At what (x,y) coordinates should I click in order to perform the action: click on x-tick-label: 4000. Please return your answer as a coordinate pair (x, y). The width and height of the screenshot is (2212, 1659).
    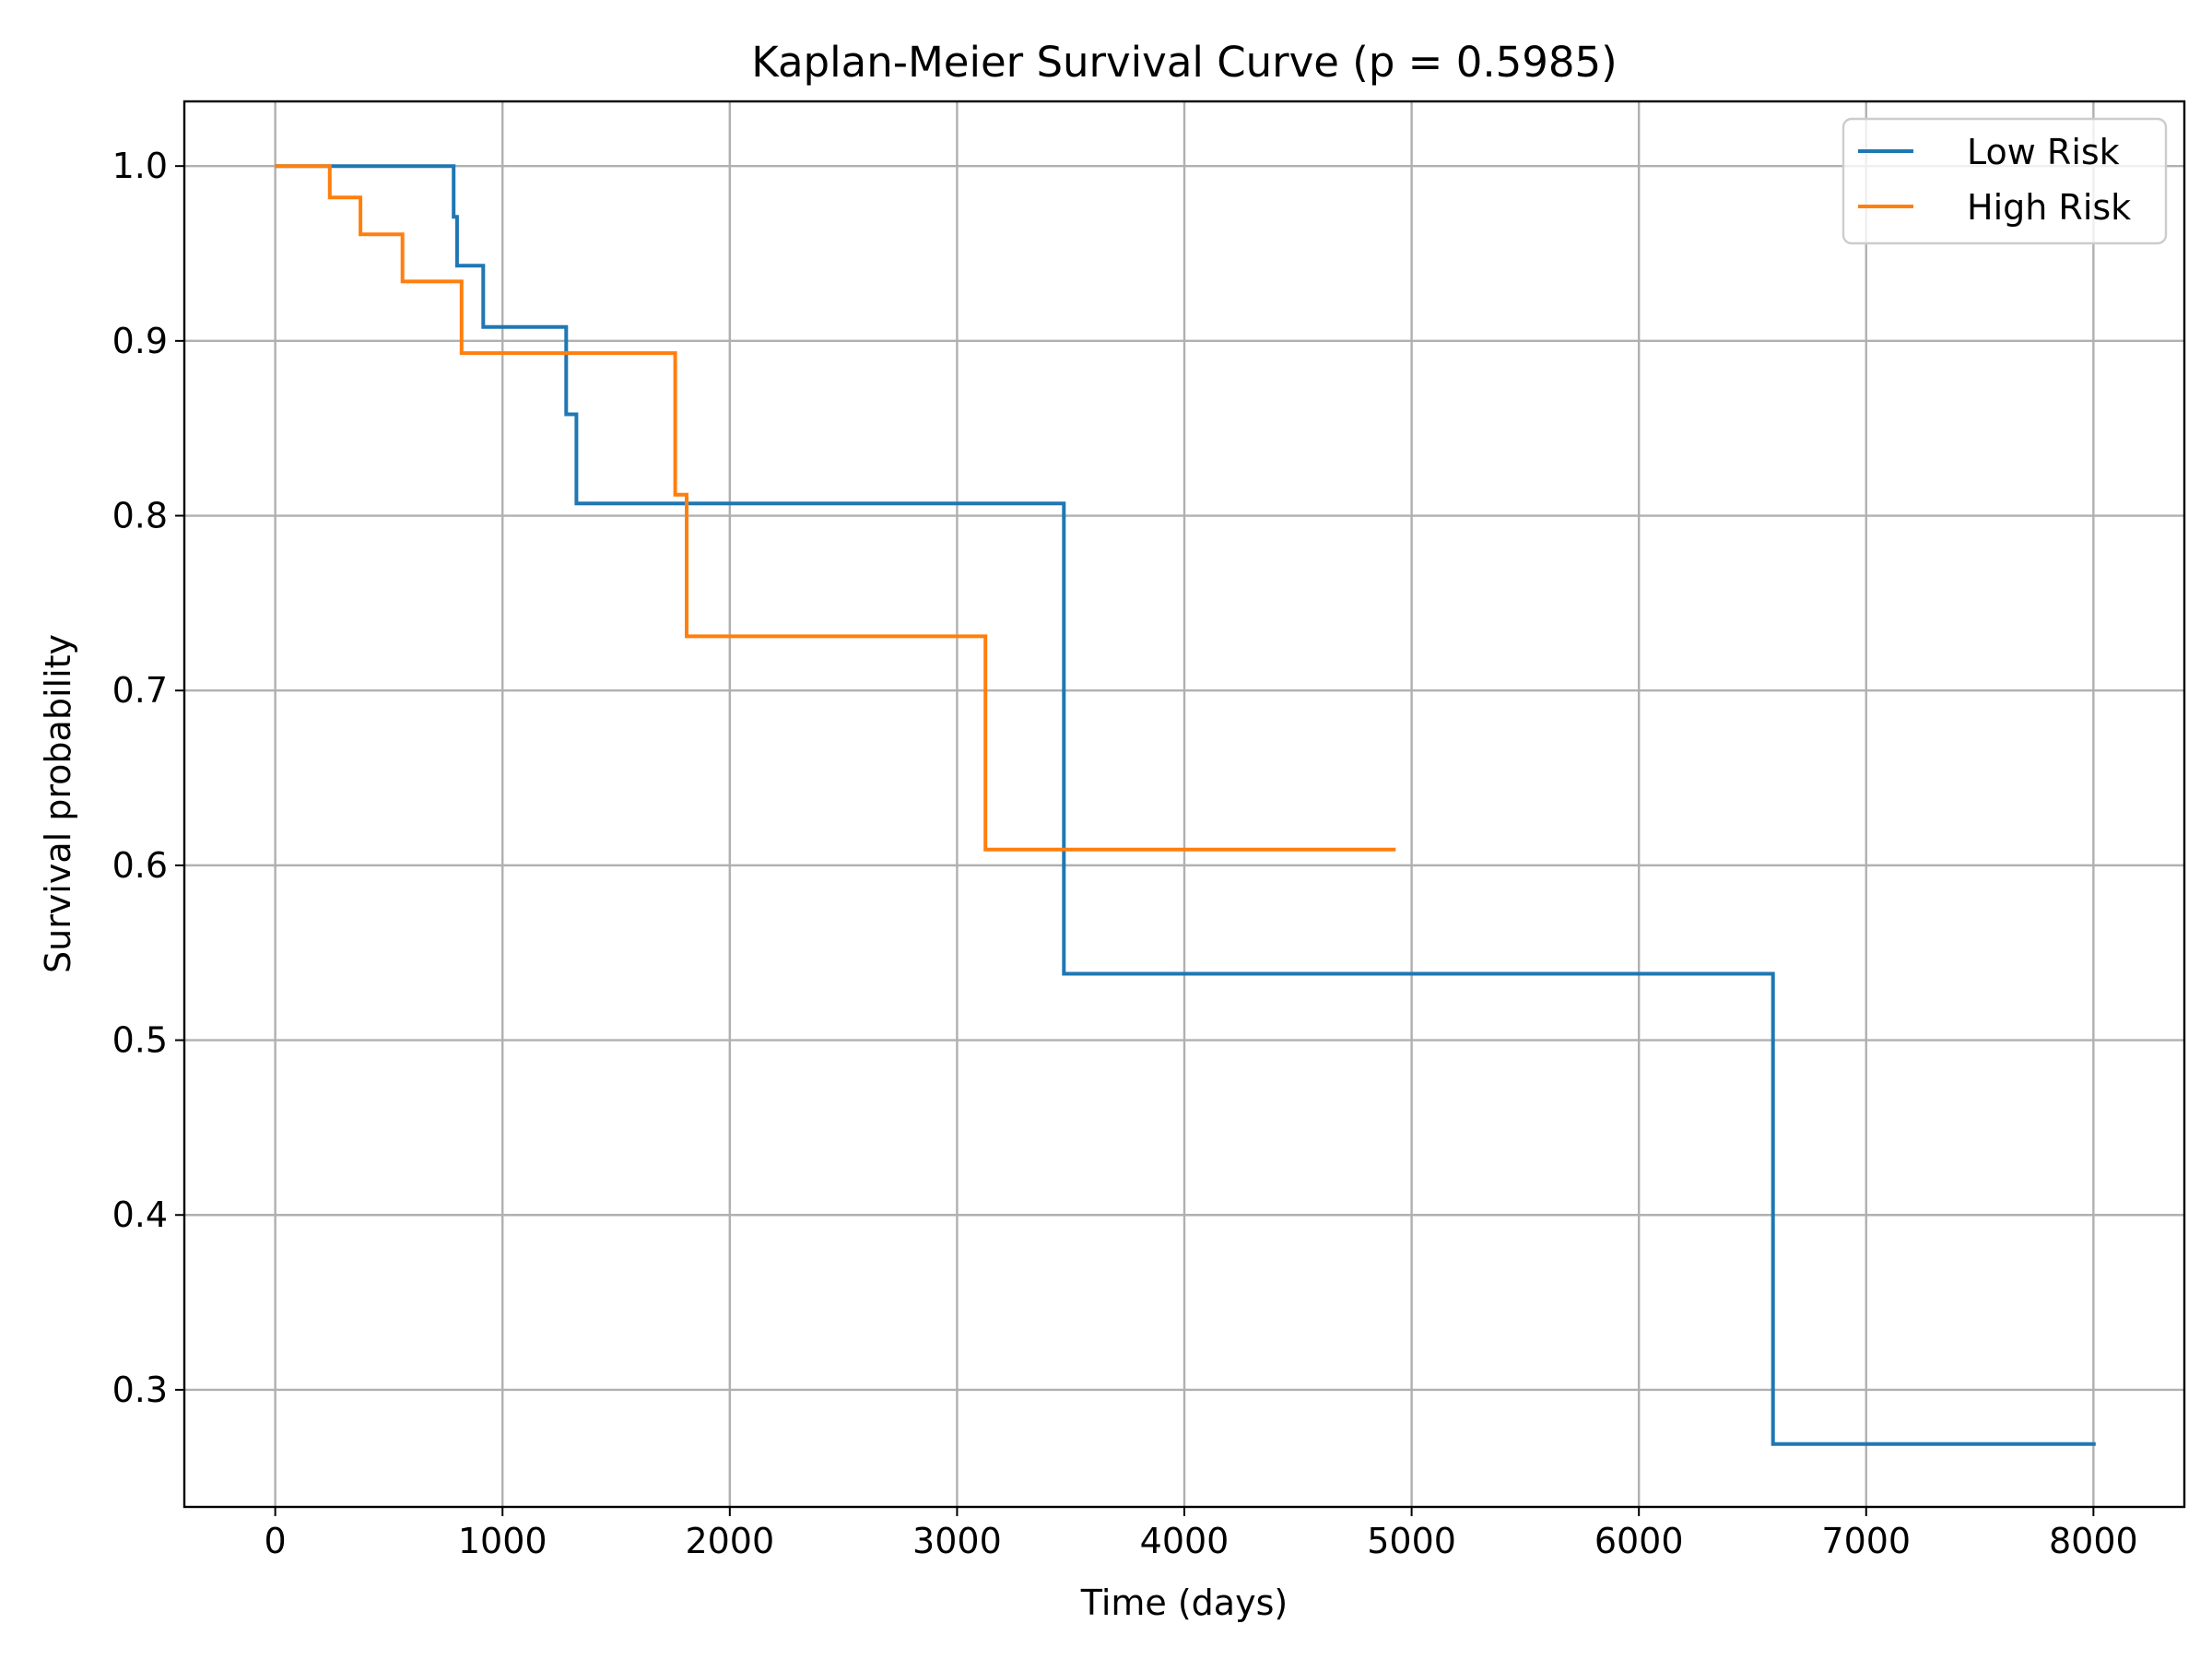
    Looking at the image, I should click on (1185, 1541).